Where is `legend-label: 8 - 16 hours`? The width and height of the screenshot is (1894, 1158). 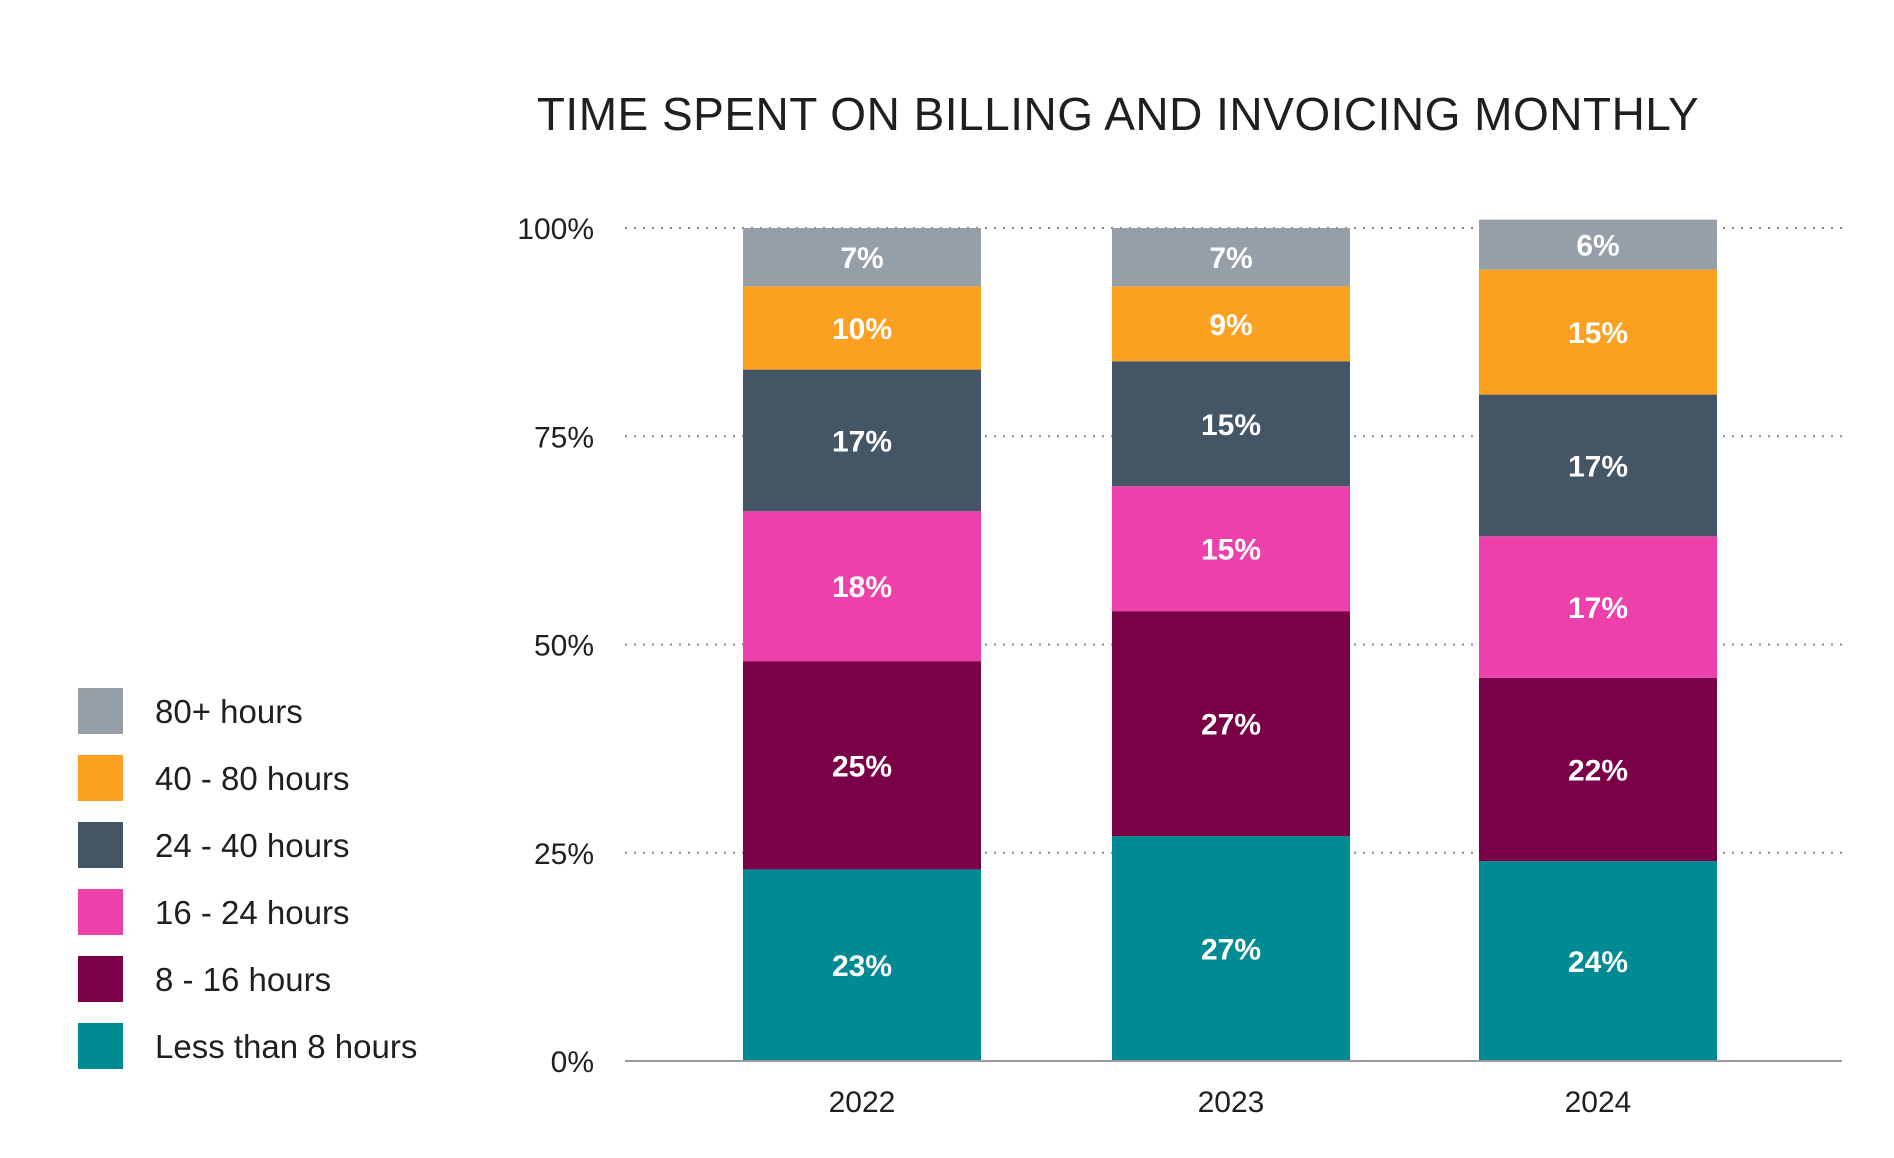 legend-label: 8 - 16 hours is located at coordinates (243, 979).